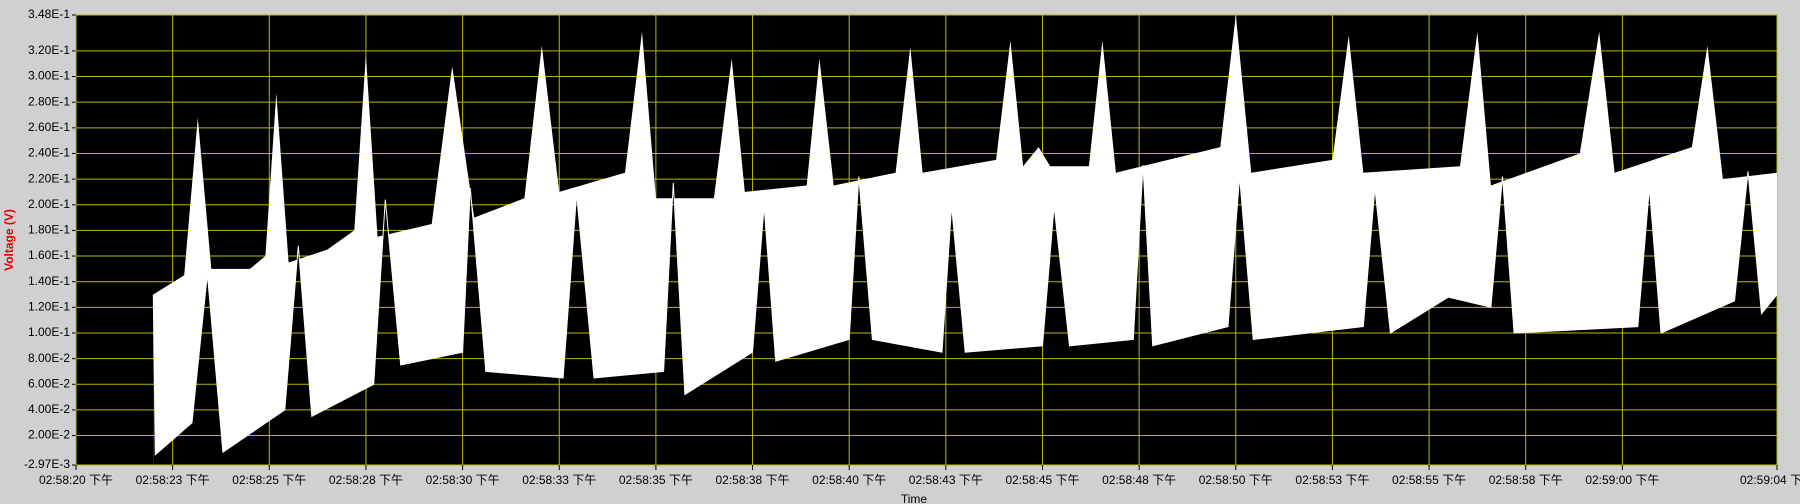 The image size is (1800, 504). What do you see at coordinates (1770, 480) in the screenshot?
I see `x-tick-label: 02:59:04 下午` at bounding box center [1770, 480].